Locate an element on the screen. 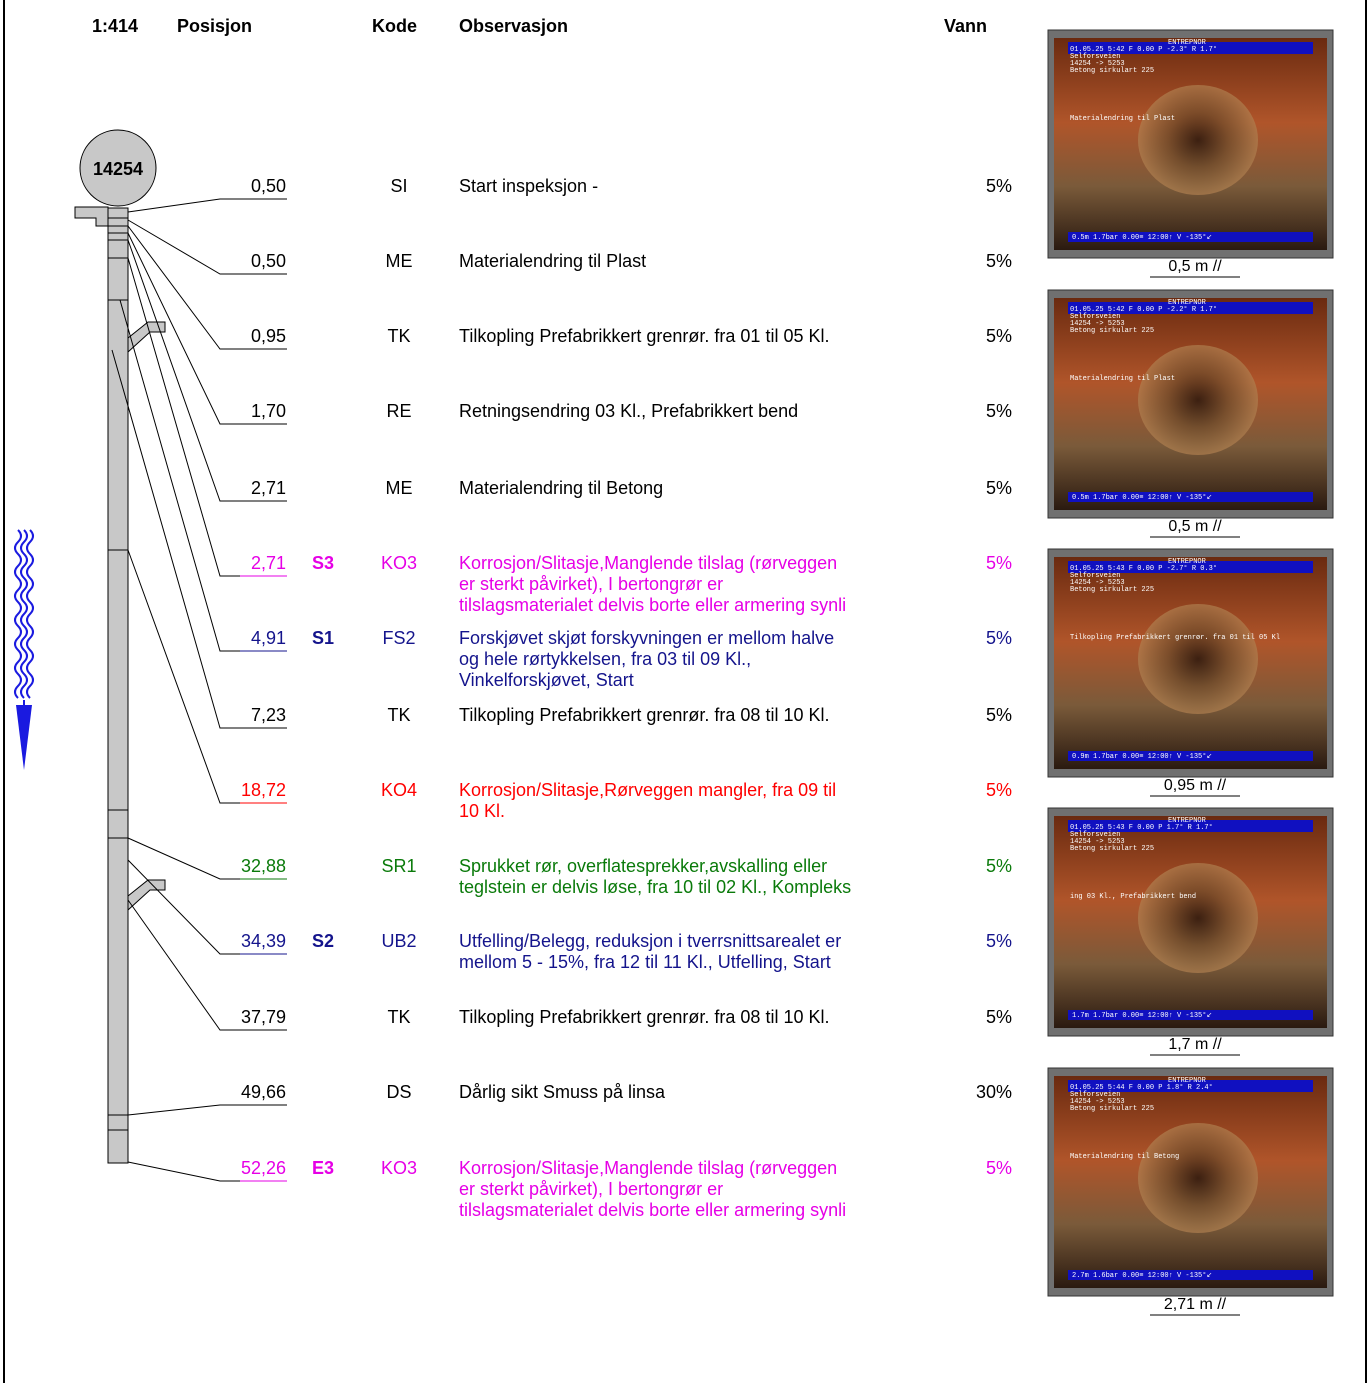  observation: og hele rørtykkelsen, fra 03 til 09 Kl., is located at coordinates (605, 659).